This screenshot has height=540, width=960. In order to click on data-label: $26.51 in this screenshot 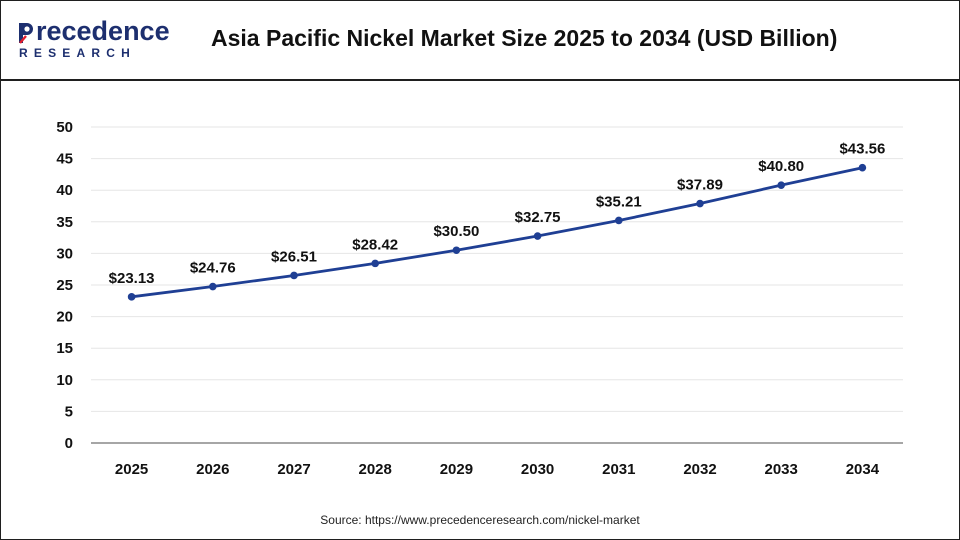, I will do `click(294, 256)`.